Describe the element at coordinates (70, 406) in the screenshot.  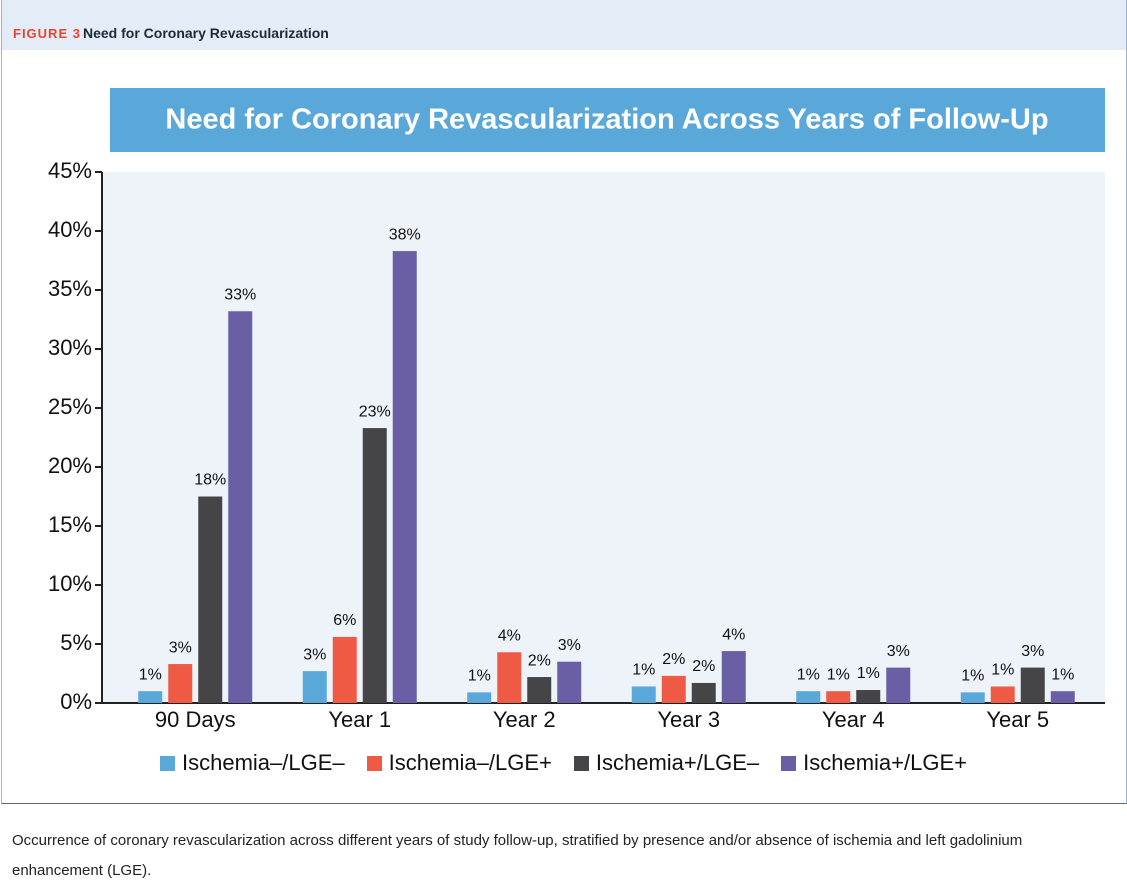
I see `y-tick-label: 25%` at that location.